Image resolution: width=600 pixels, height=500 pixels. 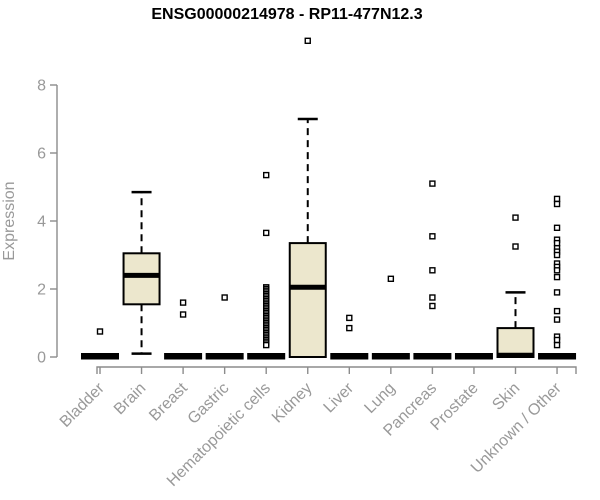 I want to click on x-axis-tick-label: Breast, so click(x=168, y=401).